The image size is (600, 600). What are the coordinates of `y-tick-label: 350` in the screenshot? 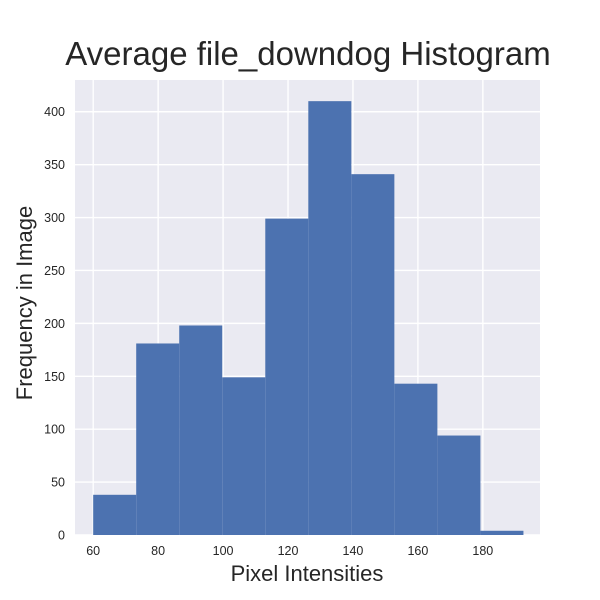 It's located at (54, 165).